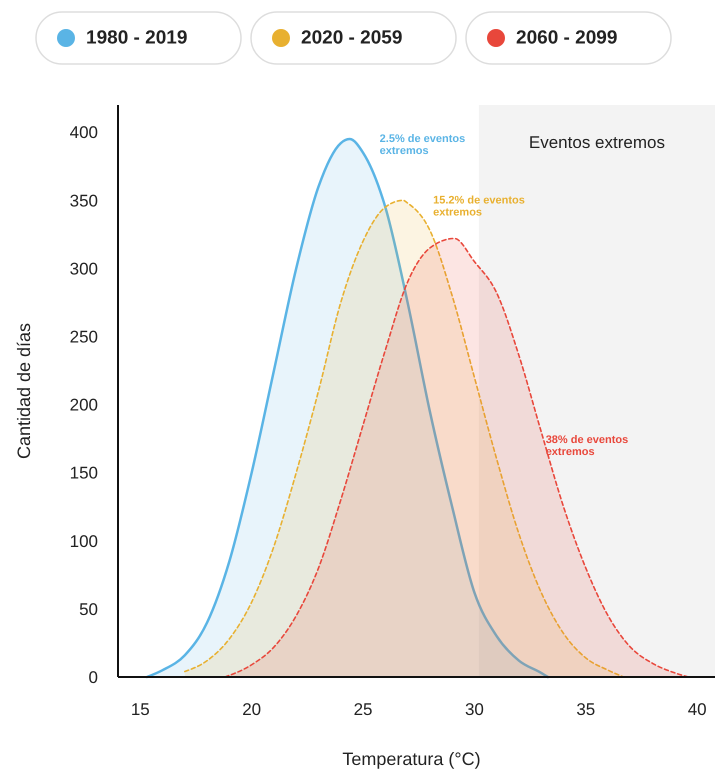 The image size is (715, 775). What do you see at coordinates (587, 446) in the screenshot?
I see `annotation: 38% de eventos extremos` at bounding box center [587, 446].